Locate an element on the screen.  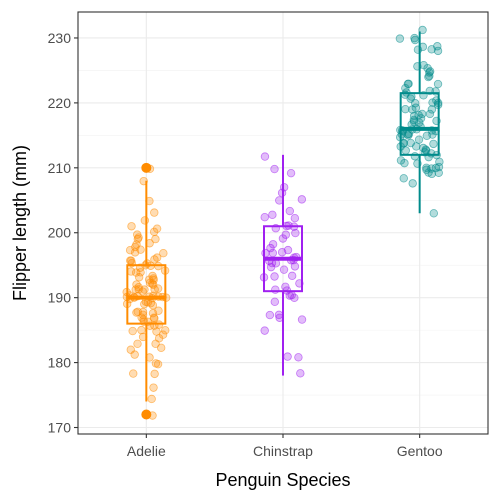
y-tick-label: 200 is located at coordinates (60, 233).